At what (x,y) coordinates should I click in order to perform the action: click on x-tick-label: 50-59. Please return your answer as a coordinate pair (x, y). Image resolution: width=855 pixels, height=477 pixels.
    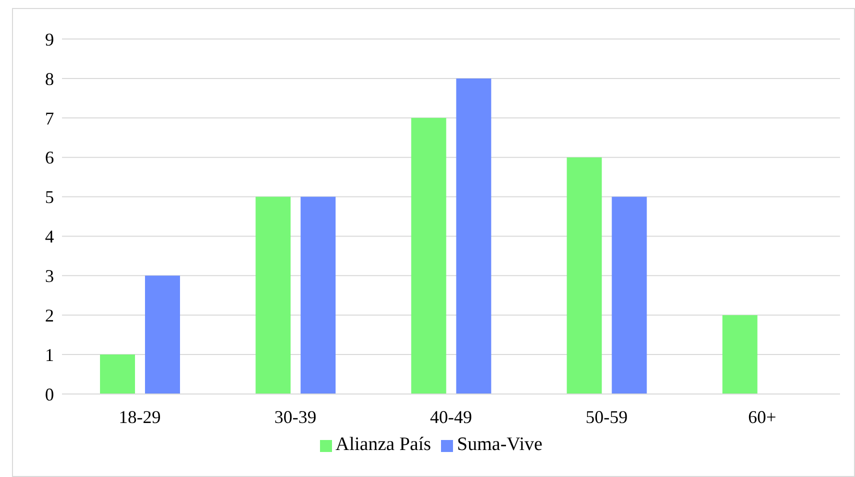
    Looking at the image, I should click on (607, 416).